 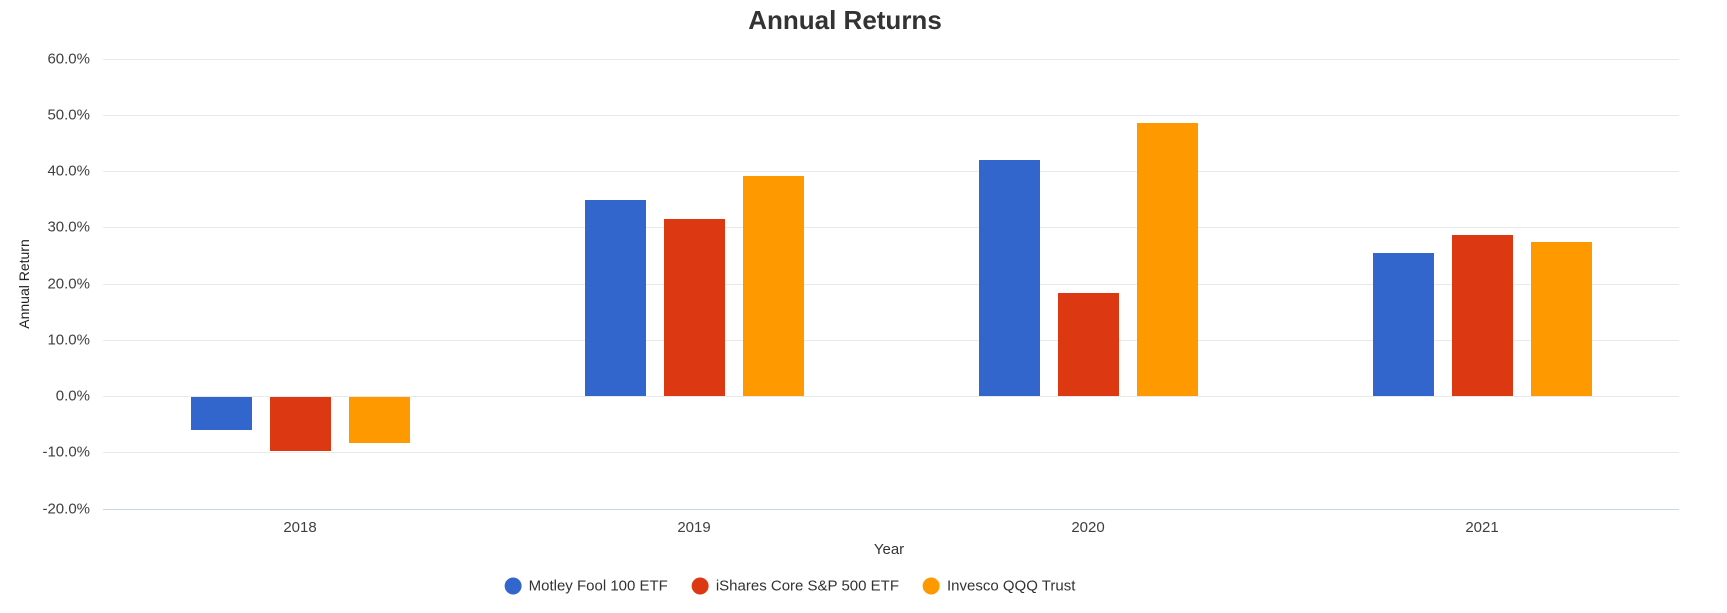 I want to click on legend-item-2: Invesco QQQ Trust, so click(x=999, y=586).